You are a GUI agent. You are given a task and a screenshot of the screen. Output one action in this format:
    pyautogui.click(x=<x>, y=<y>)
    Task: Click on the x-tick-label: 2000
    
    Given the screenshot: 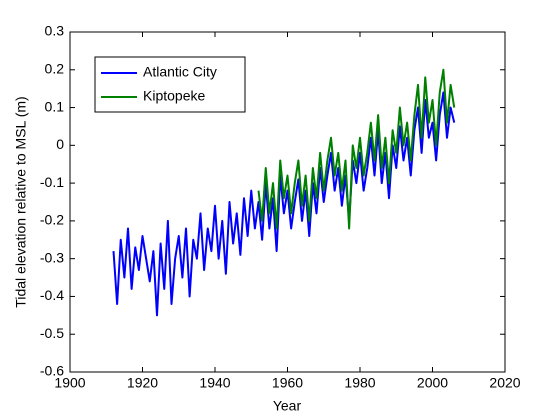 What is the action you would take?
    pyautogui.click(x=432, y=383)
    